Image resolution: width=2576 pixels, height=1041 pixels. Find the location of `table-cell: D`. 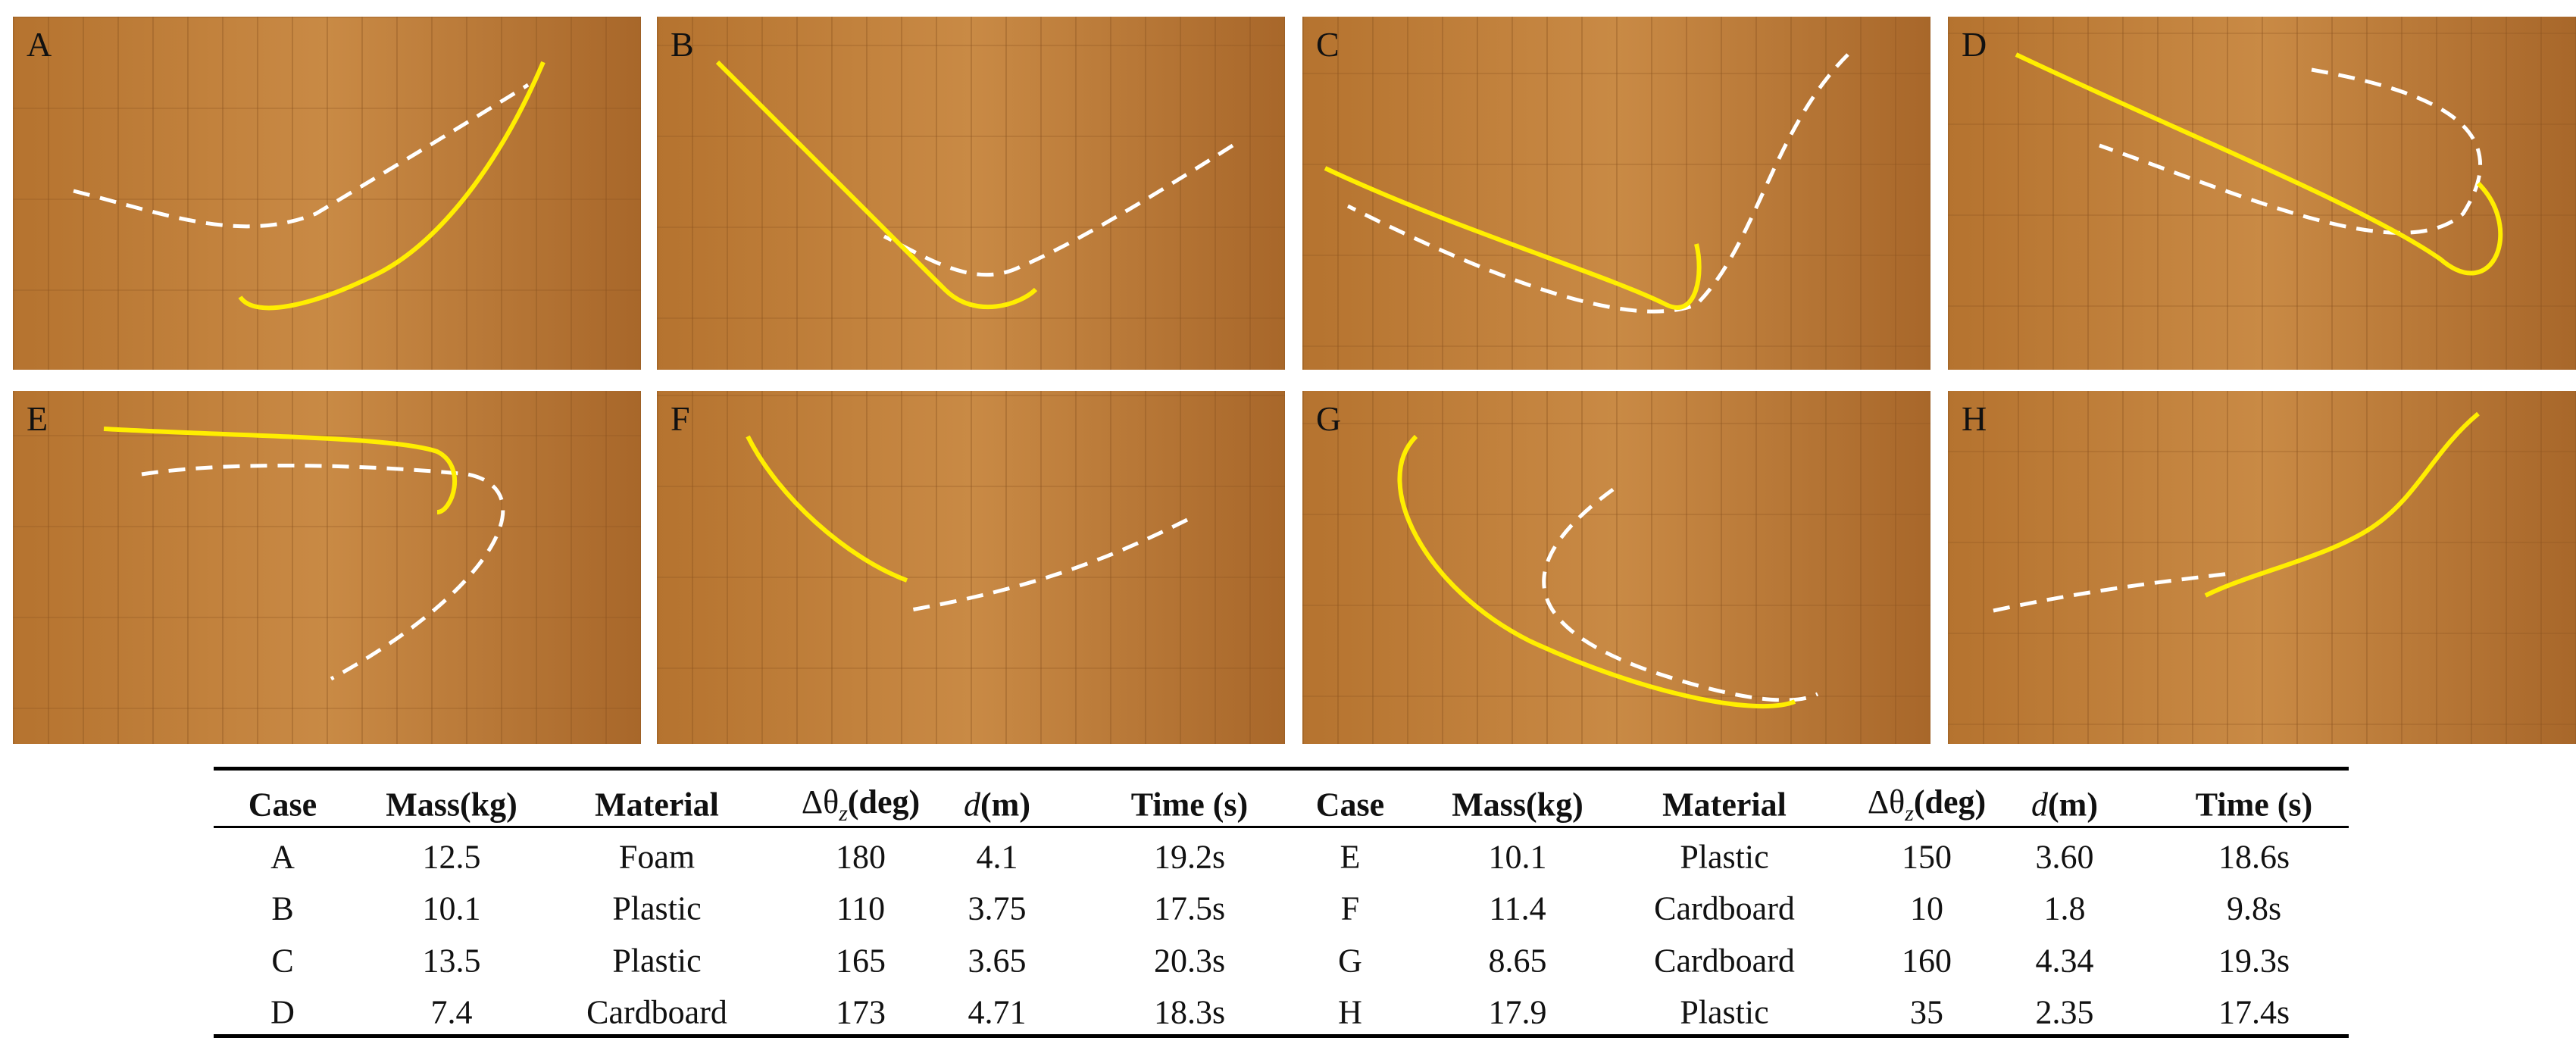

table-cell: D is located at coordinates (282, 1012).